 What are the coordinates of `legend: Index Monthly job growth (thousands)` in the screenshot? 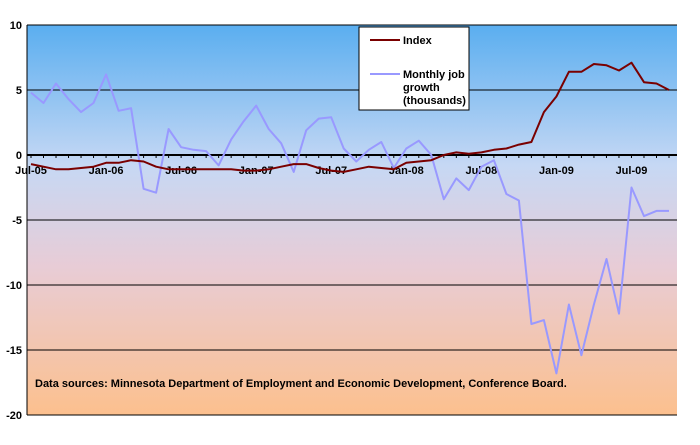 It's located at (414, 68).